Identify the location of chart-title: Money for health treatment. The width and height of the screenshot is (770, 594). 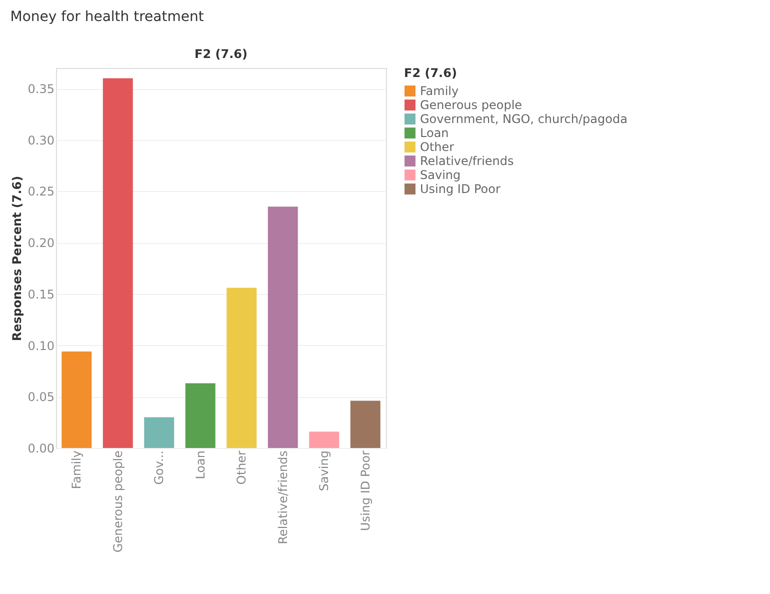
(107, 17).